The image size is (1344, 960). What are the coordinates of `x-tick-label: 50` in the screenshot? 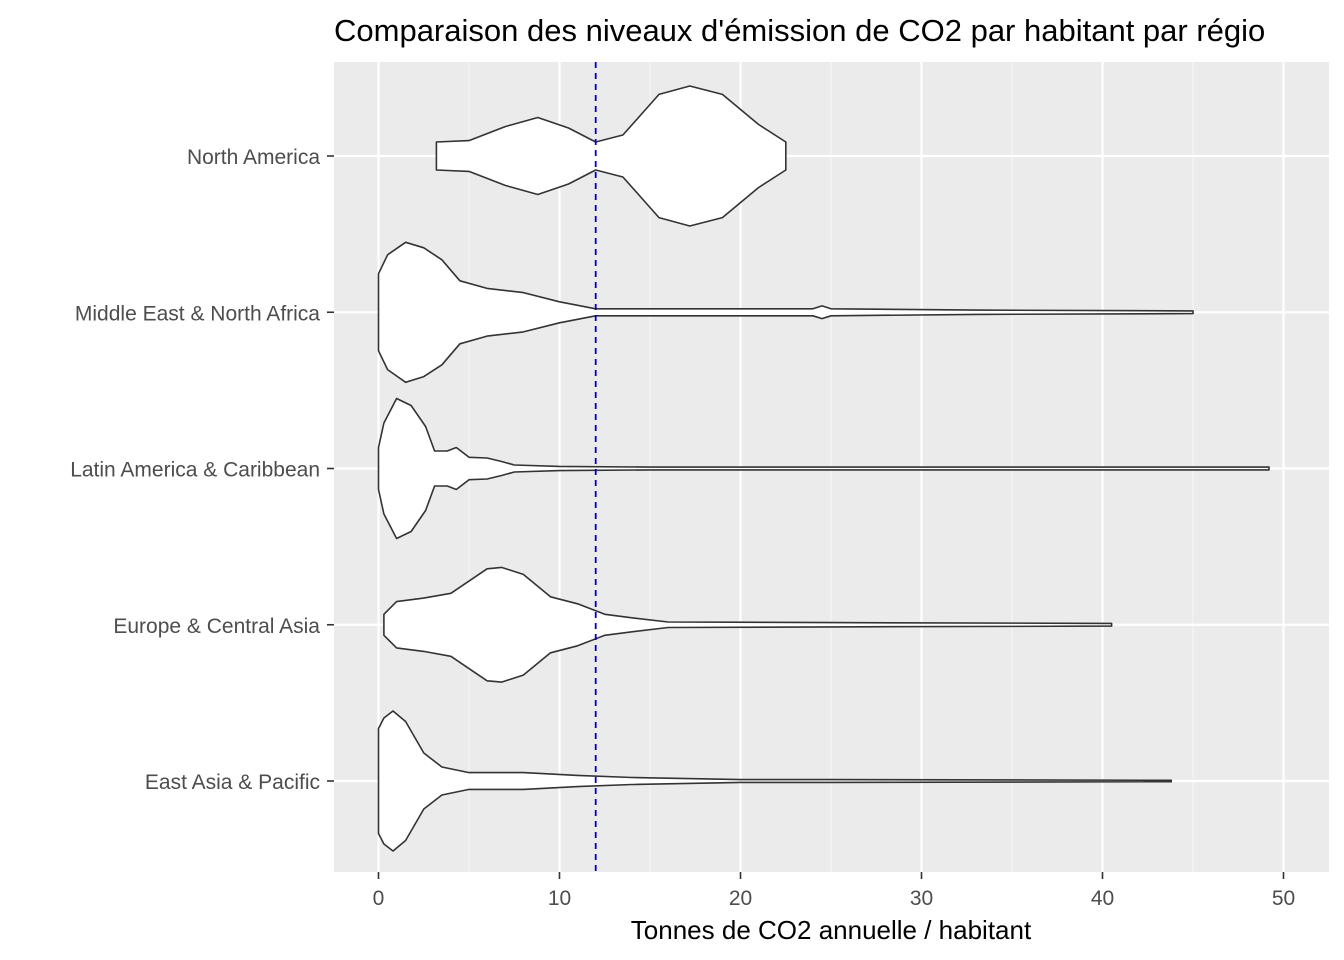 It's located at (1283, 898).